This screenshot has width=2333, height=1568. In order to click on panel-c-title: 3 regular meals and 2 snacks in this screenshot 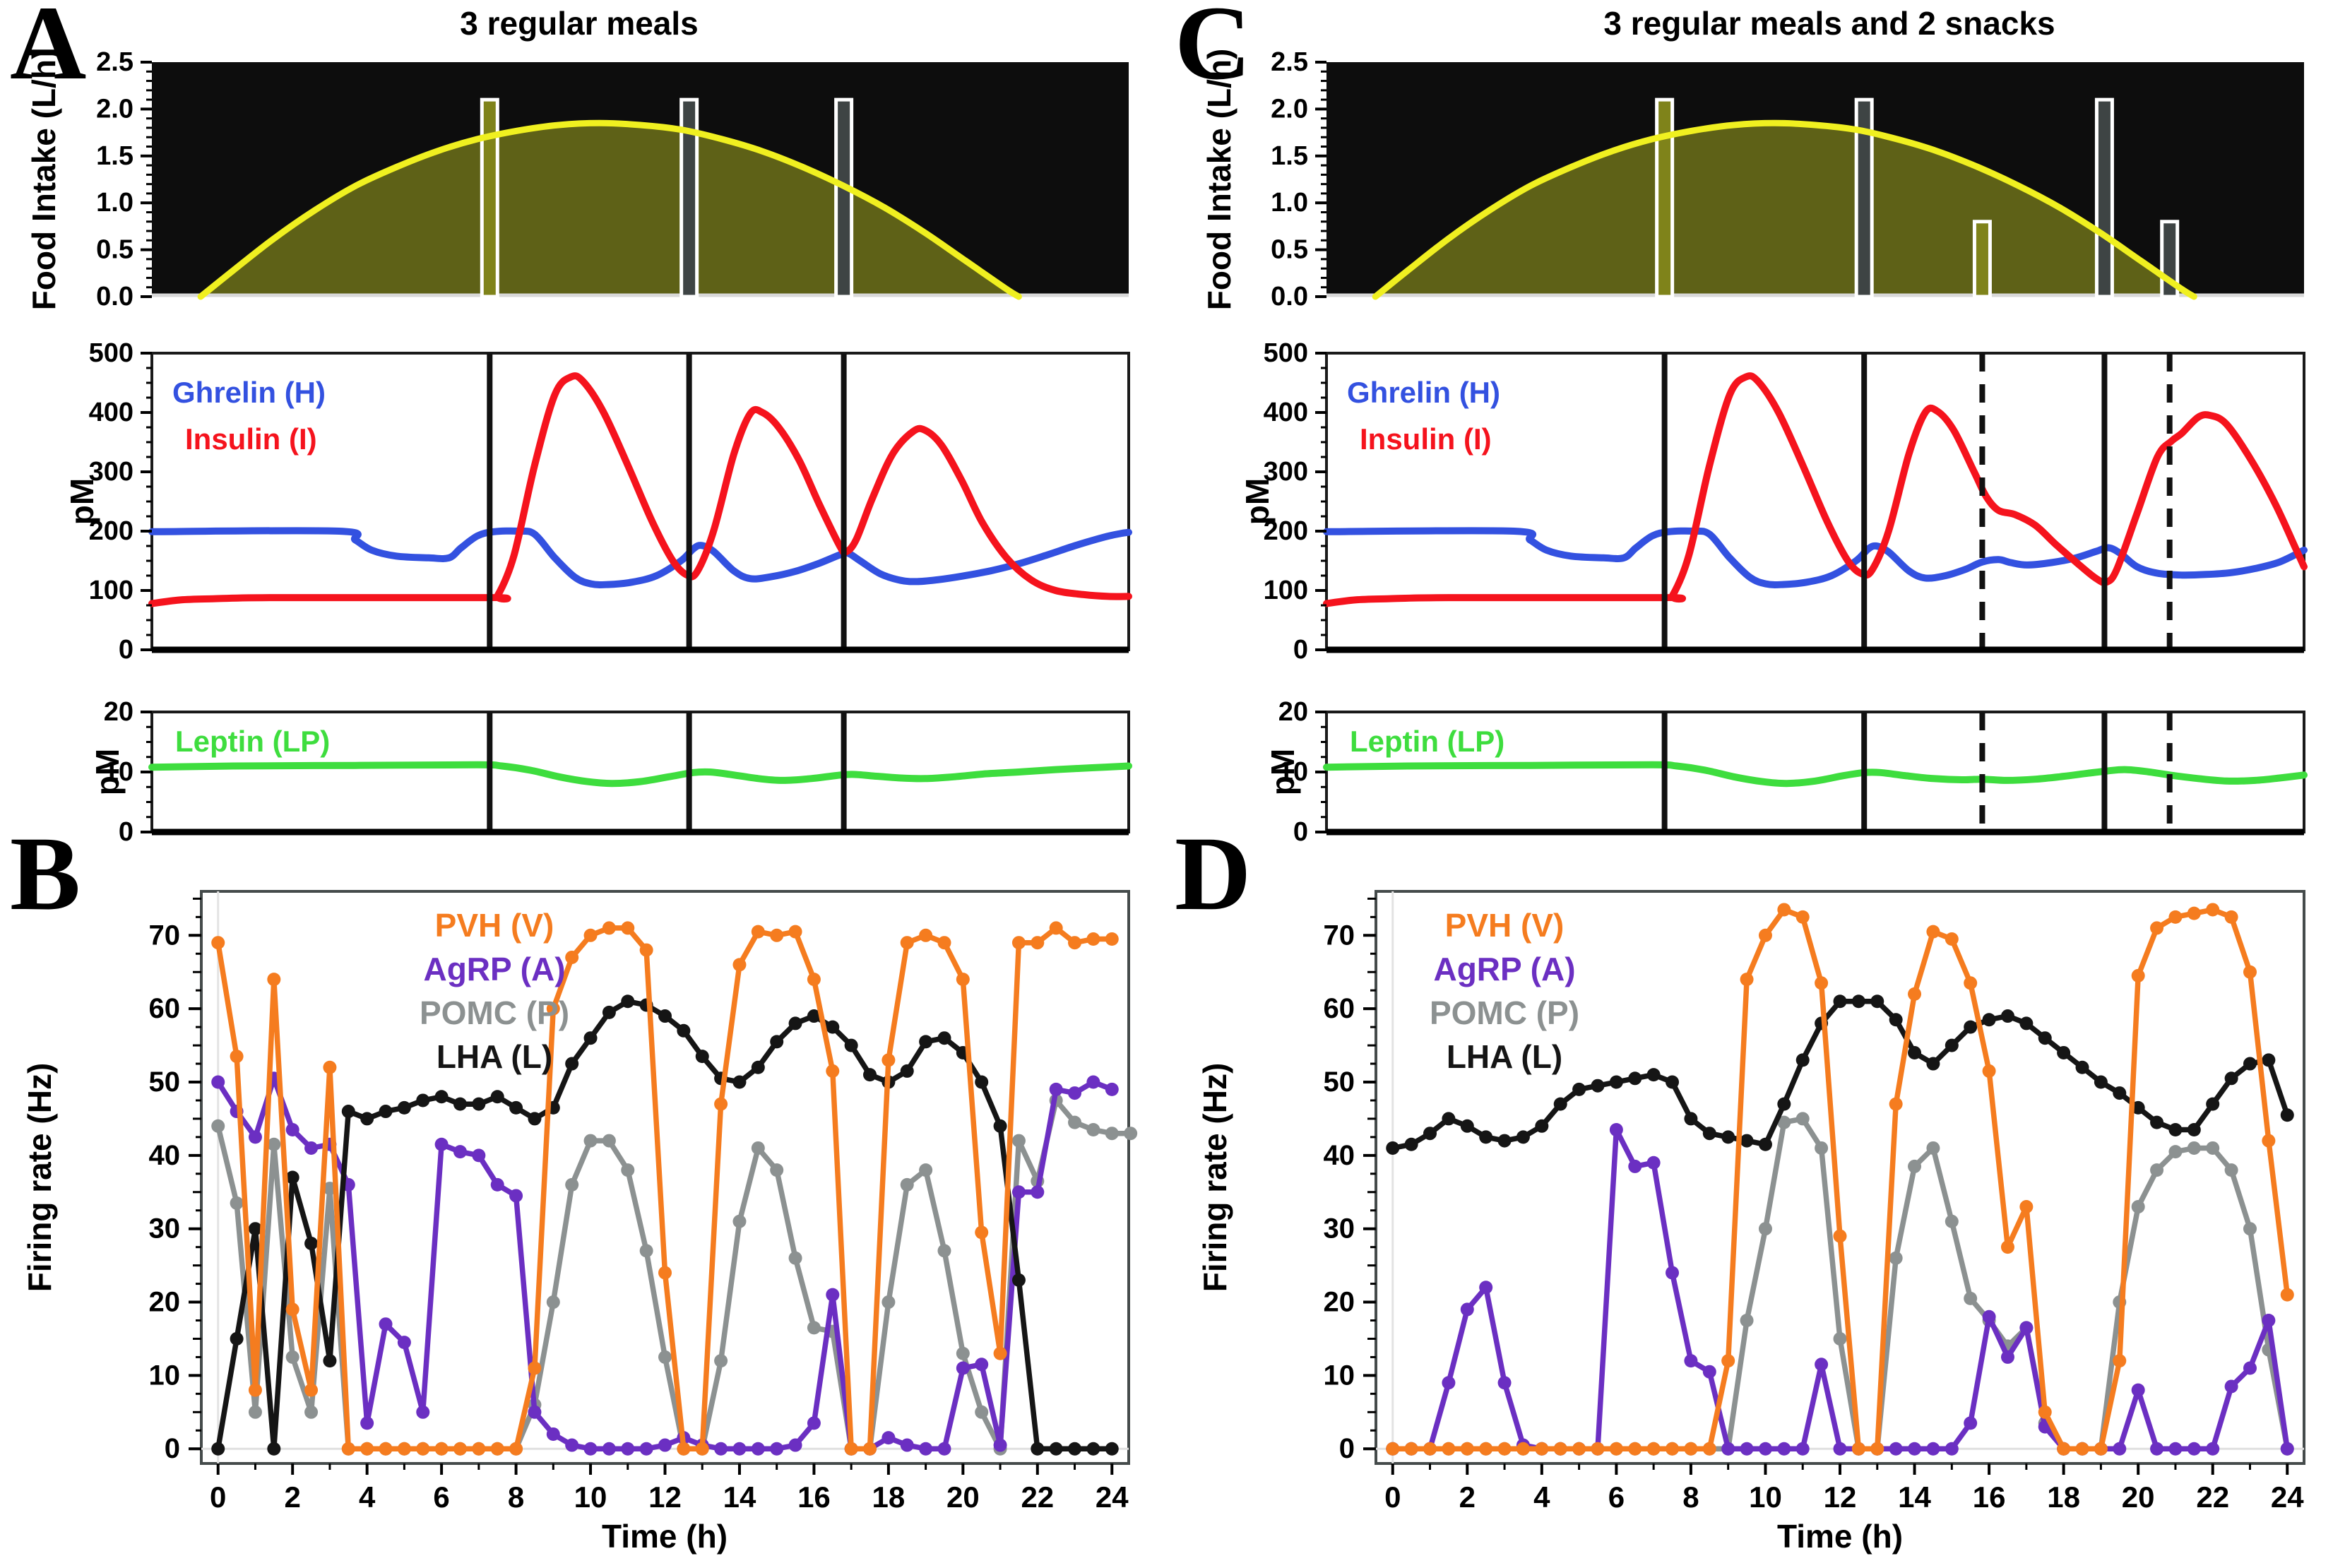, I will do `click(1829, 23)`.